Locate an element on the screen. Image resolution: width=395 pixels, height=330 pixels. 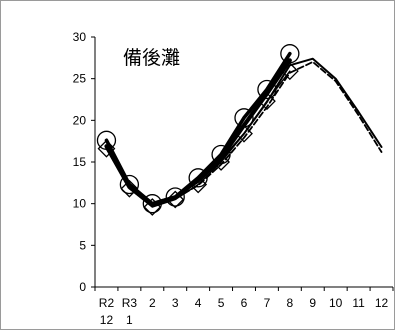
y-tick-label: 20 is located at coordinates (80, 120).